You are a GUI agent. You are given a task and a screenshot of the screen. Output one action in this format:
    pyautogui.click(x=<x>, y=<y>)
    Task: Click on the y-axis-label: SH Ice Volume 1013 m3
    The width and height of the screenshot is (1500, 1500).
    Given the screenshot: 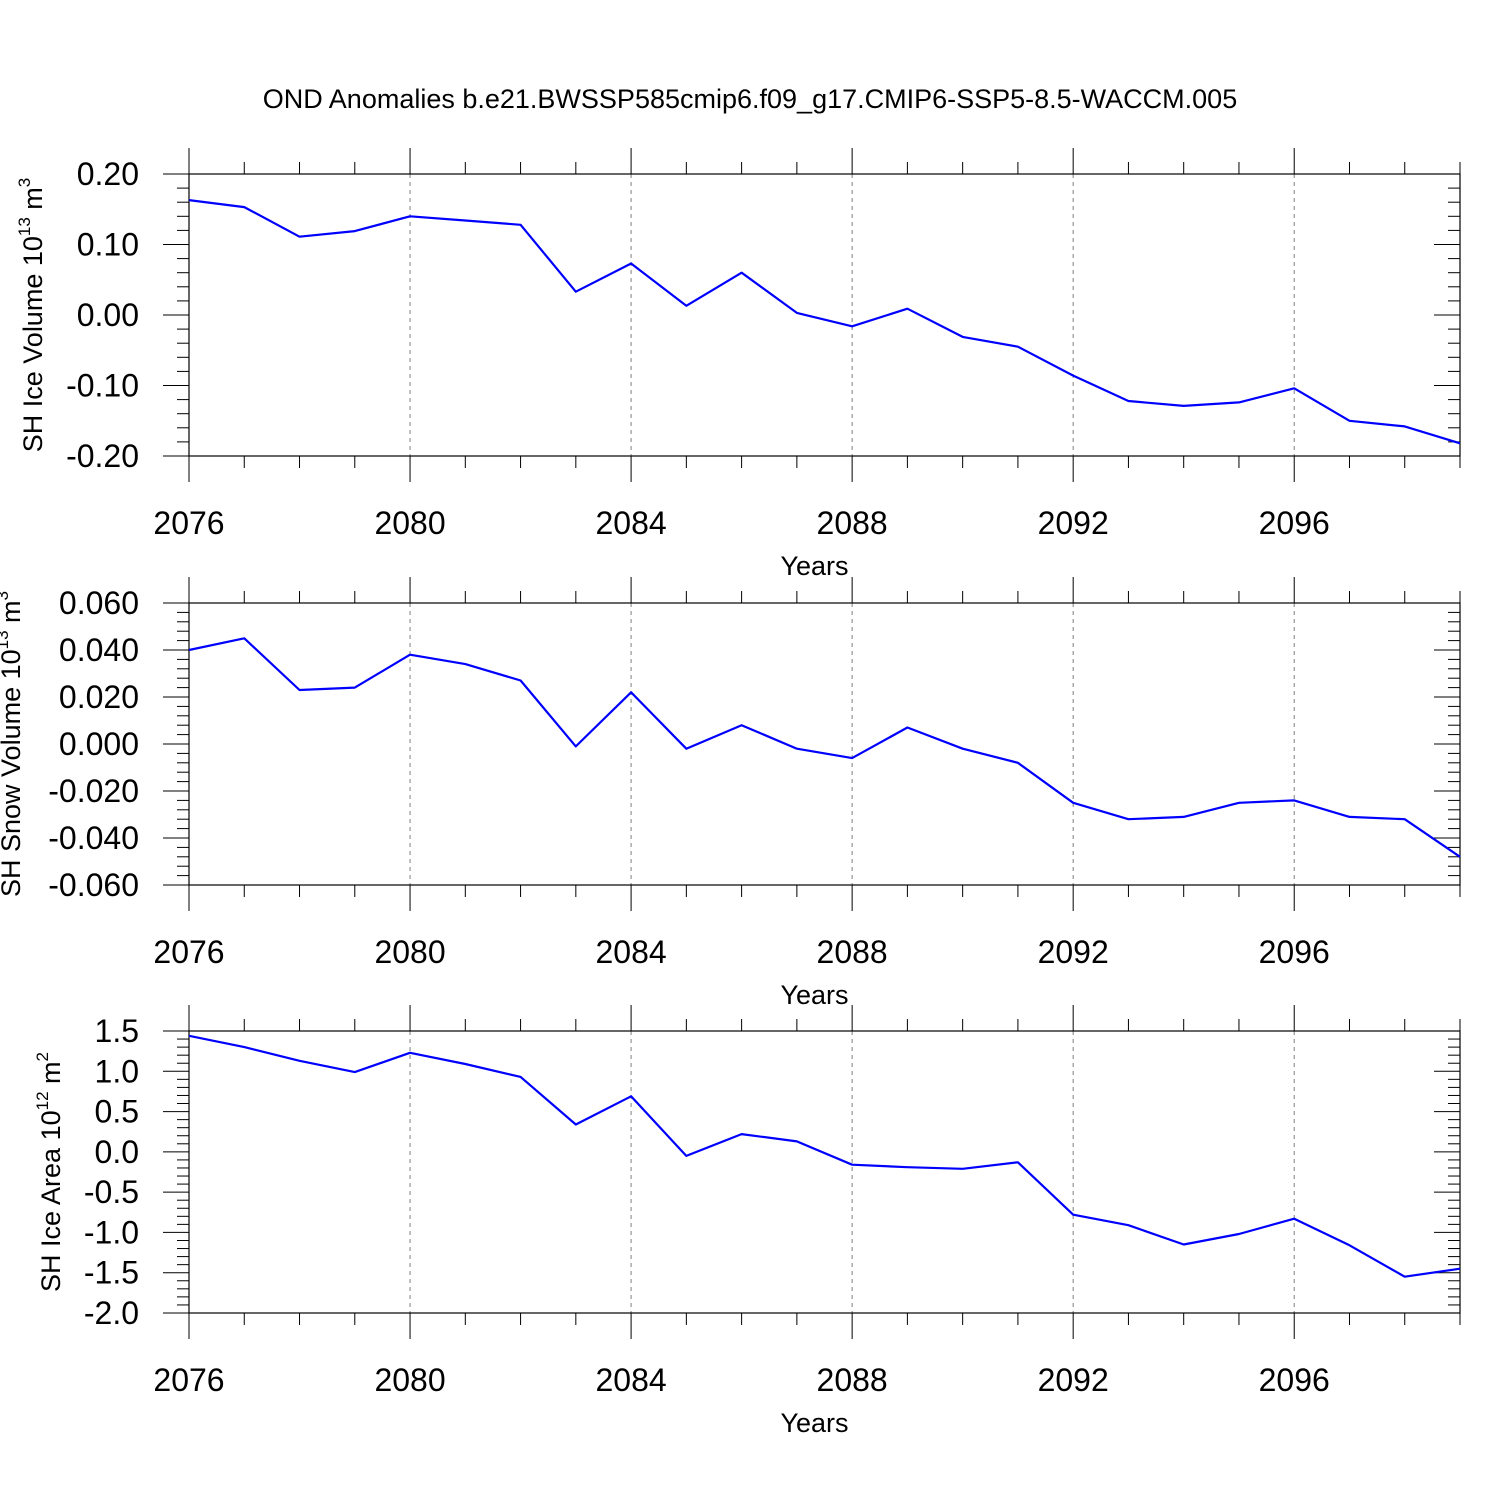 What is the action you would take?
    pyautogui.click(x=31, y=315)
    